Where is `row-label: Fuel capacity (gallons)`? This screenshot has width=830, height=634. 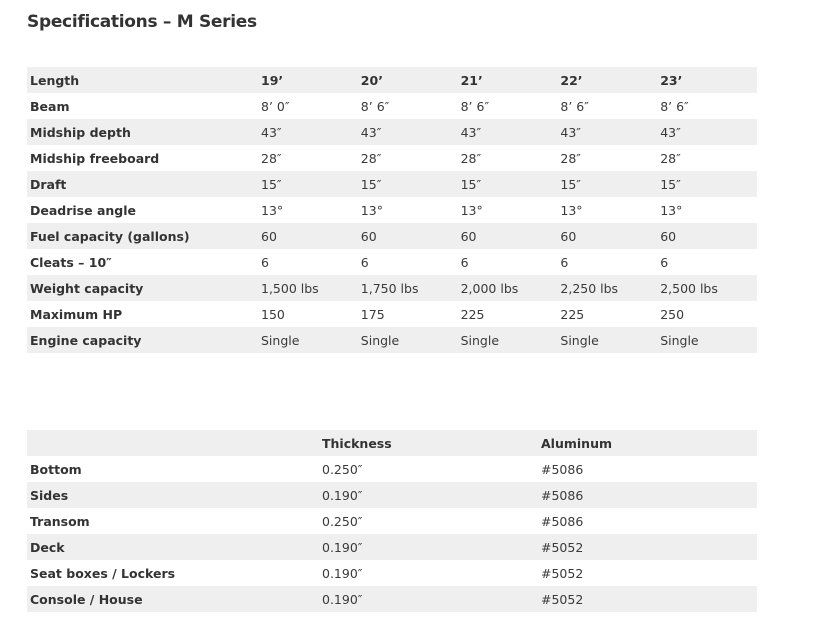 row-label: Fuel capacity (gallons) is located at coordinates (142, 236).